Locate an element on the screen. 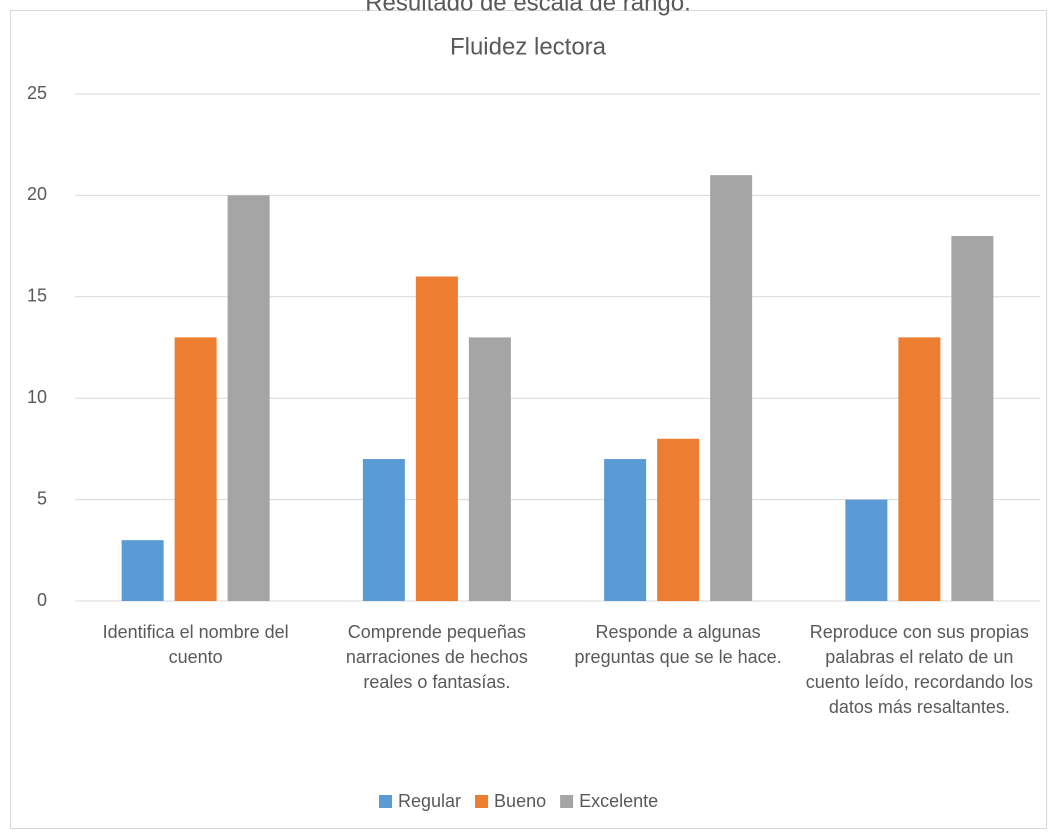  chart-title: Fluidez lectora is located at coordinates (528, 46).